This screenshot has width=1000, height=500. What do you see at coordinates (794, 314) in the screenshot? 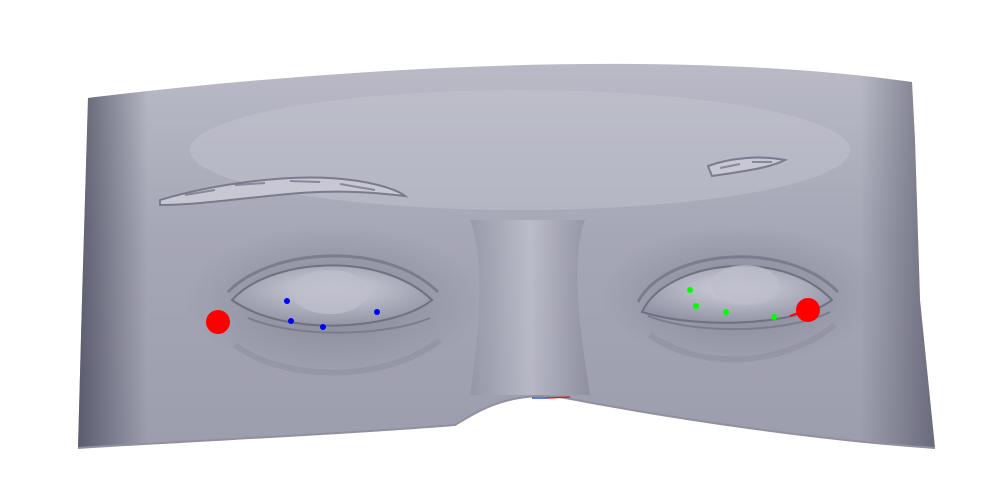
I see `left-eye-corner-tick` at bounding box center [794, 314].